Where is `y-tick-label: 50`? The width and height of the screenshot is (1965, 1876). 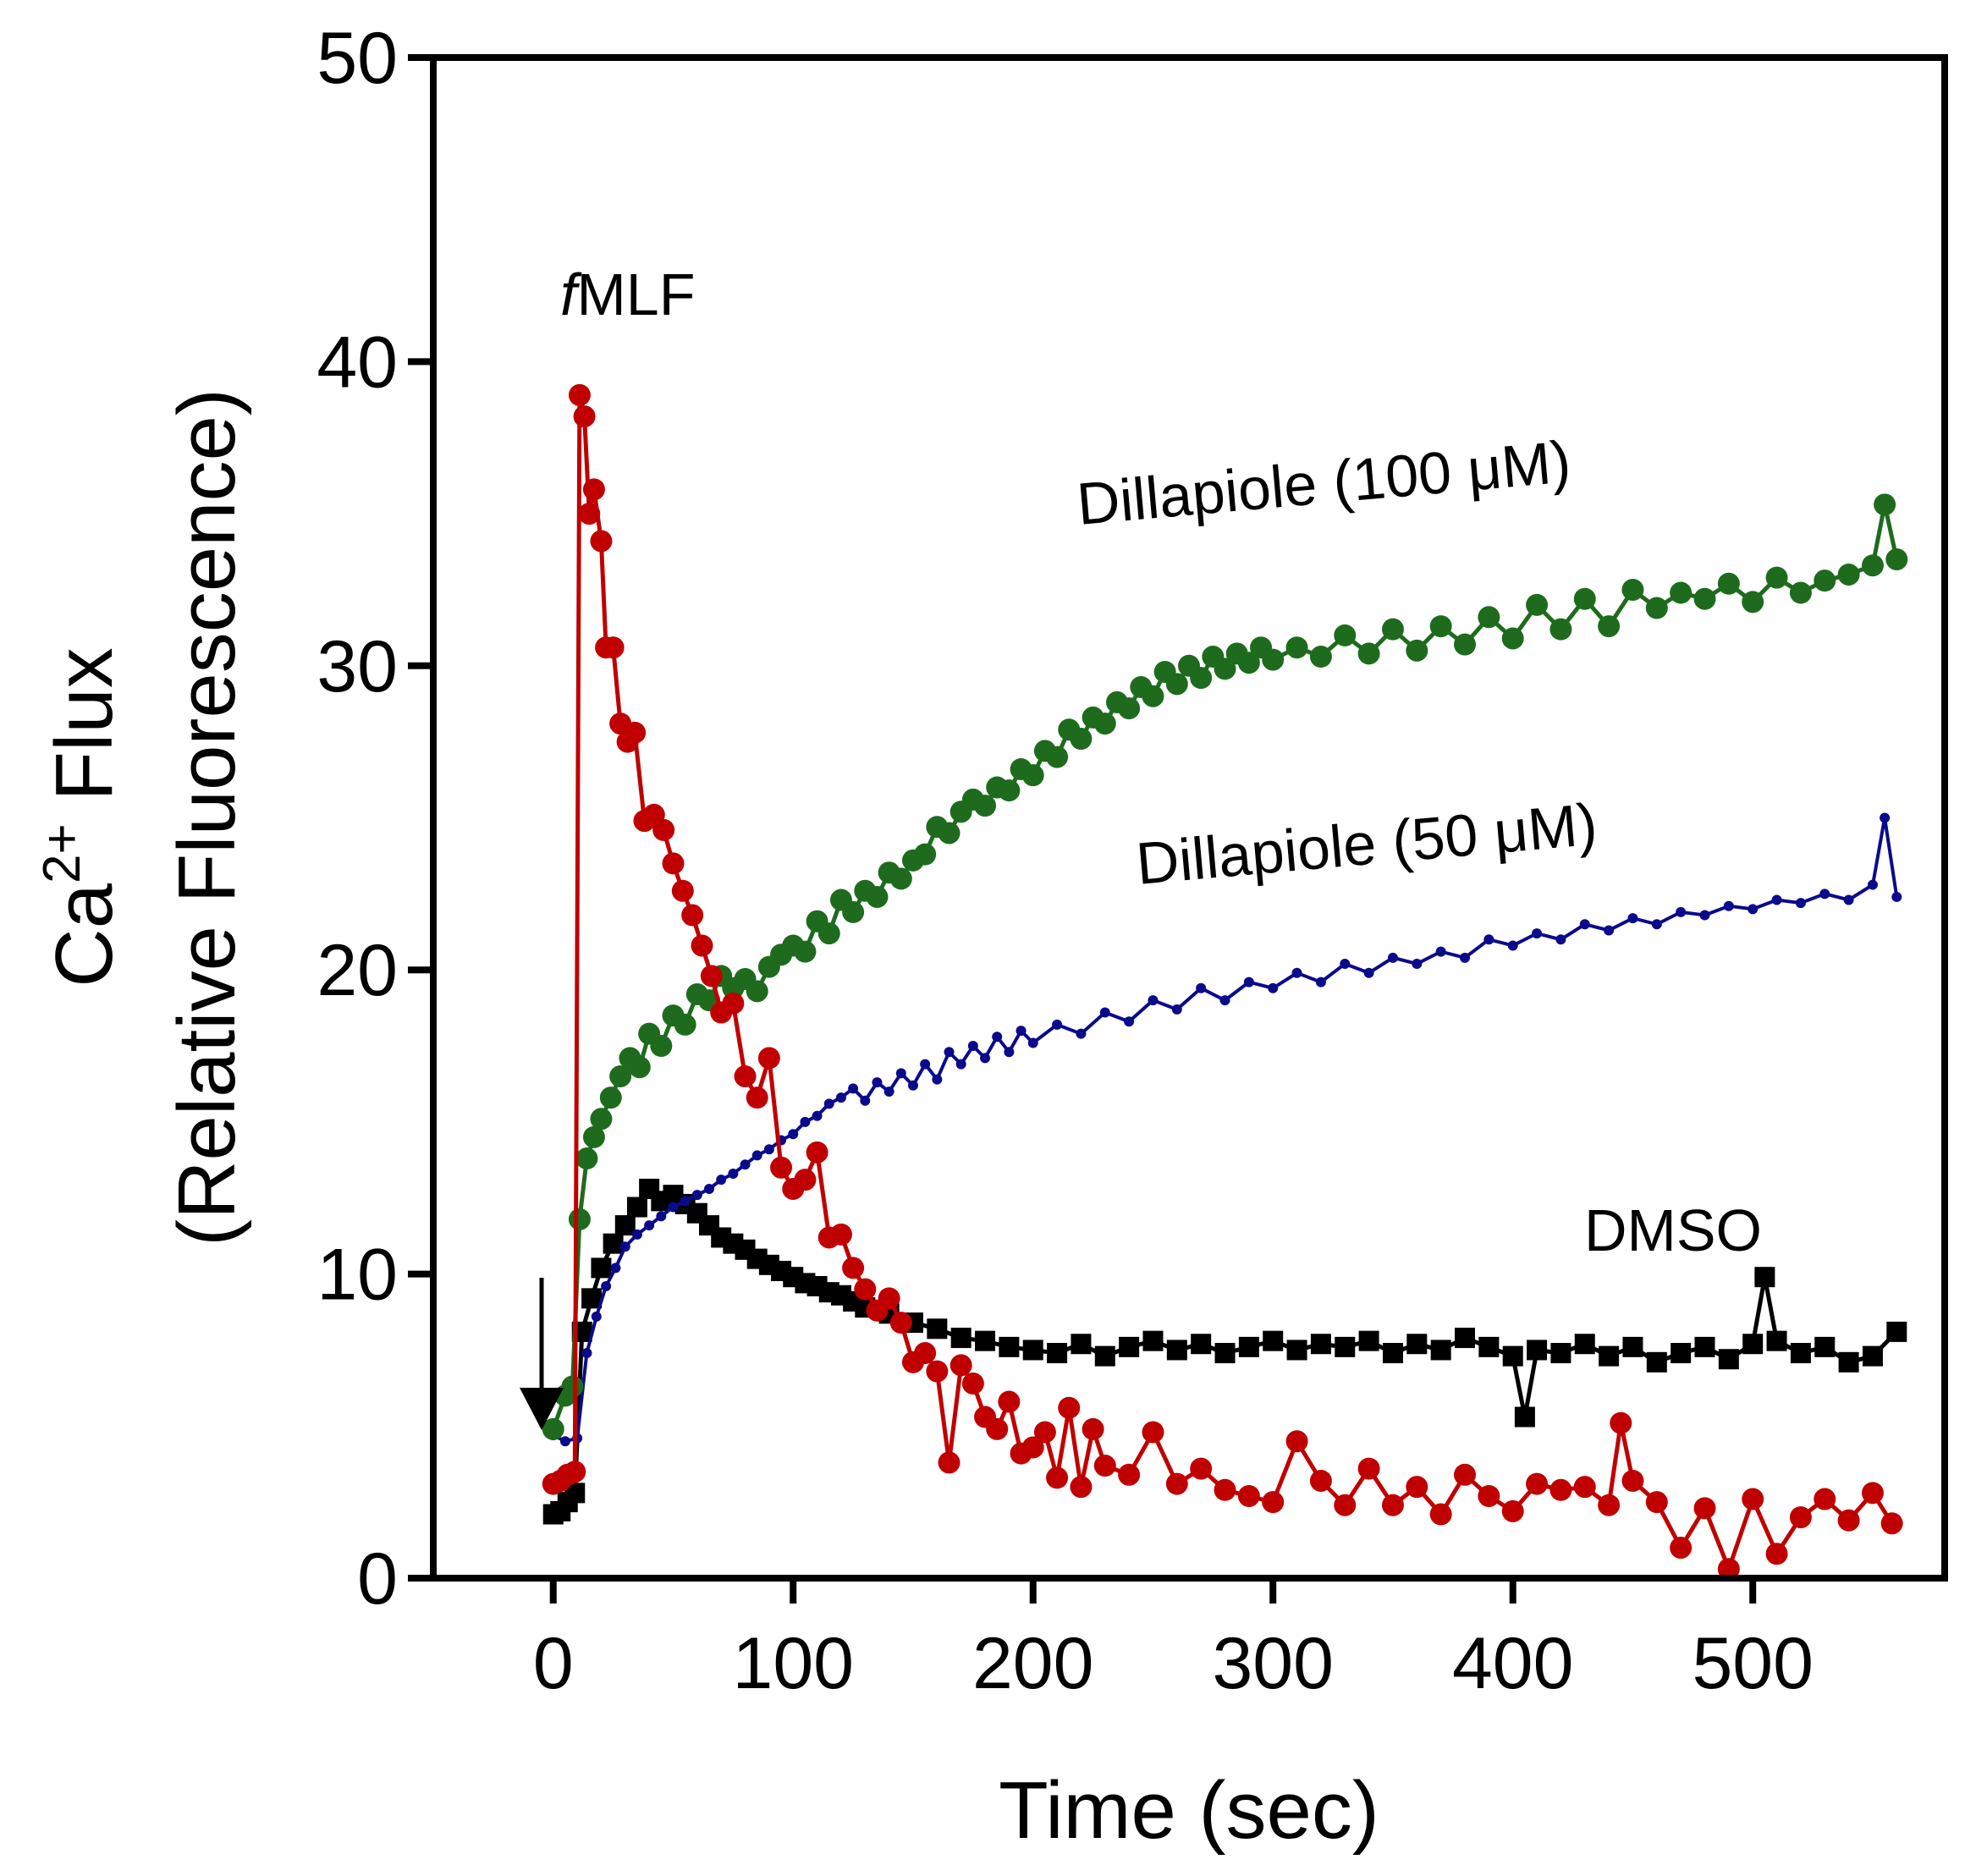 y-tick-label: 50 is located at coordinates (357, 59).